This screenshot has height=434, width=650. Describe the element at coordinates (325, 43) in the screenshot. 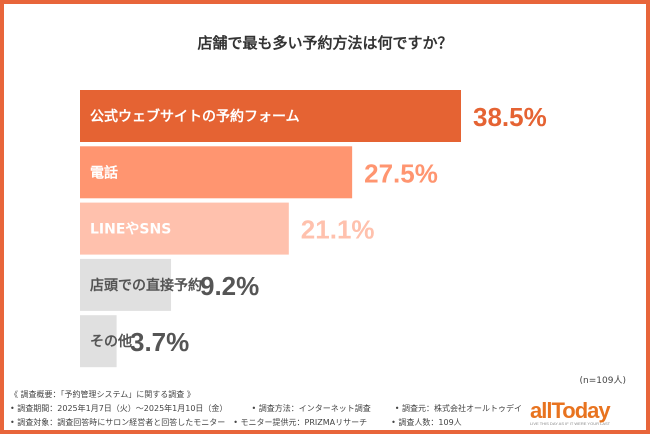

I see `chart-title: 店舗で最も多い予約方法は何ですか？` at that location.